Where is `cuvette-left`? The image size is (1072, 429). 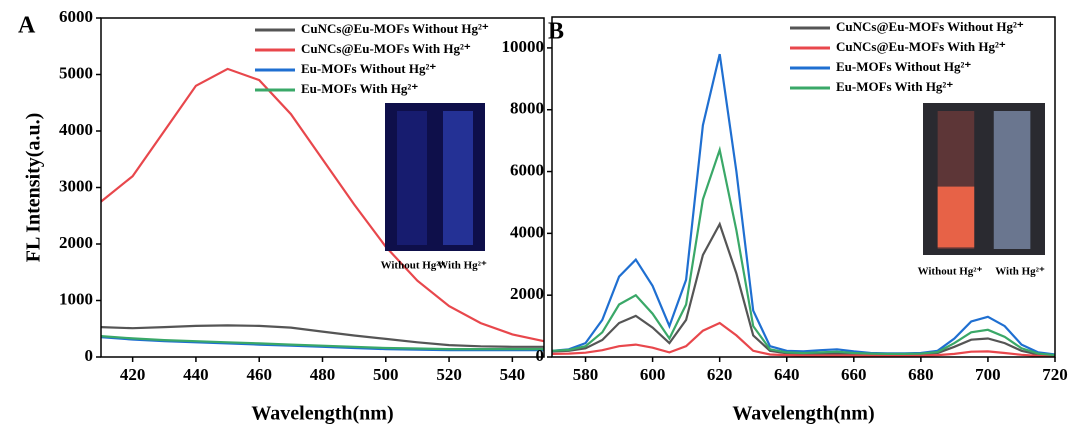 cuvette-left is located at coordinates (412, 178).